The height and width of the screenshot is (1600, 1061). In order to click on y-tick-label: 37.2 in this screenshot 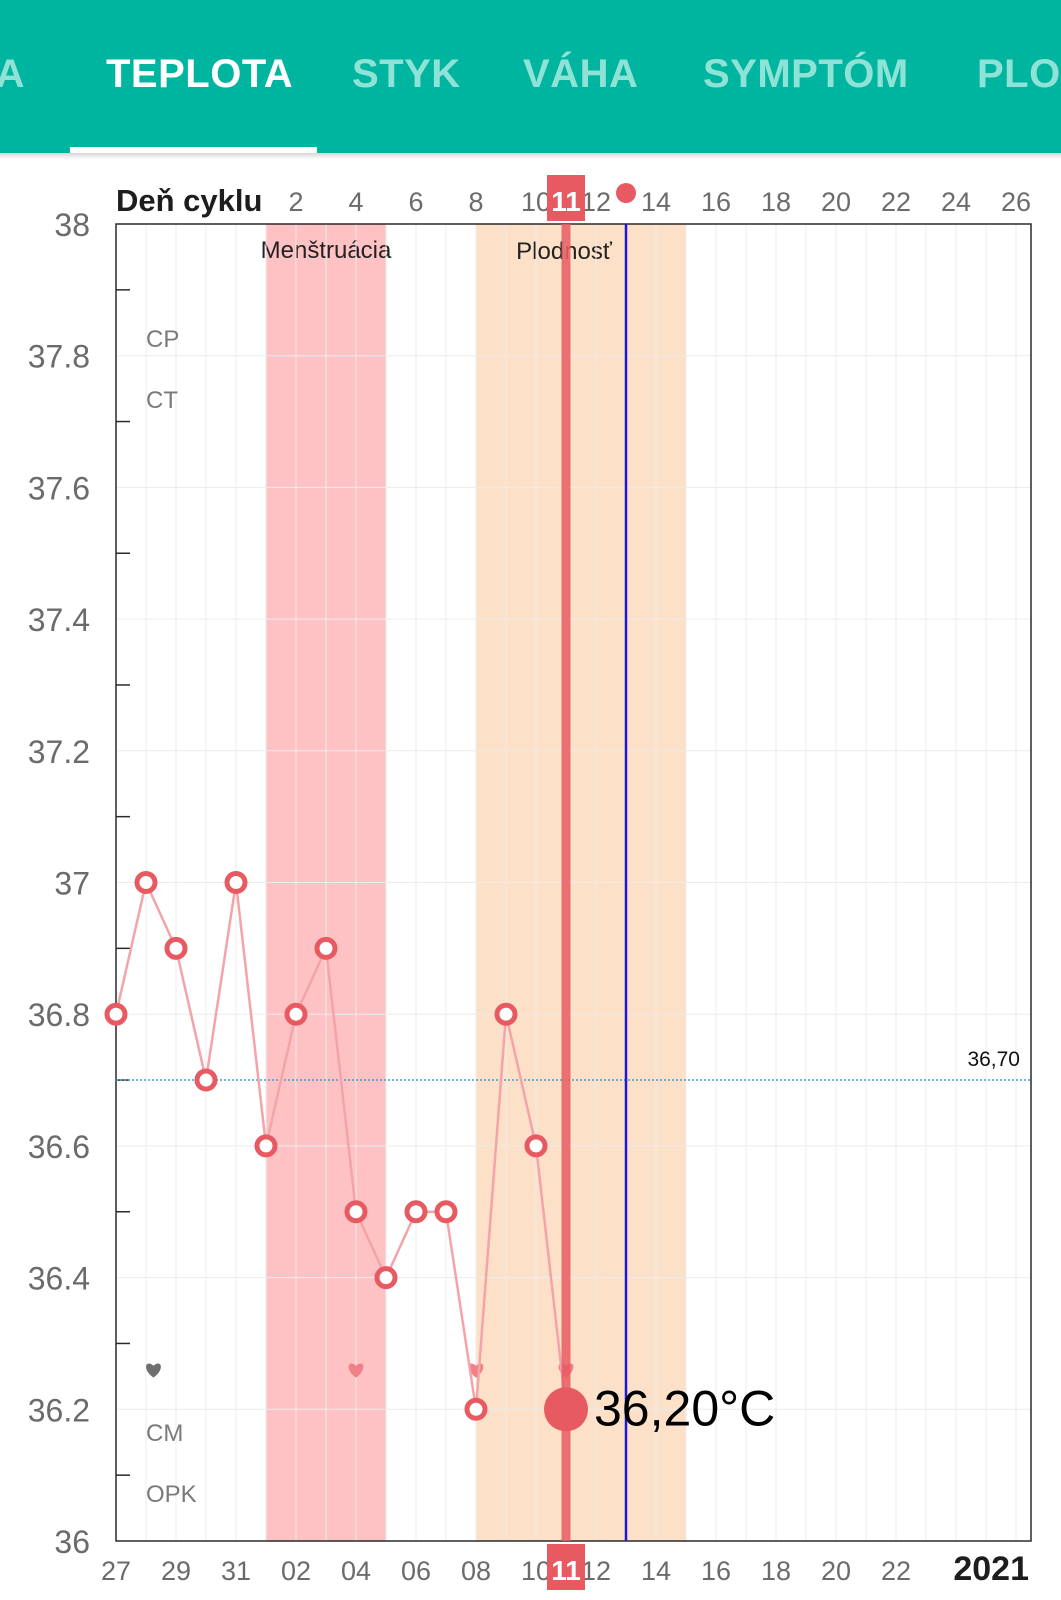, I will do `click(59, 752)`.